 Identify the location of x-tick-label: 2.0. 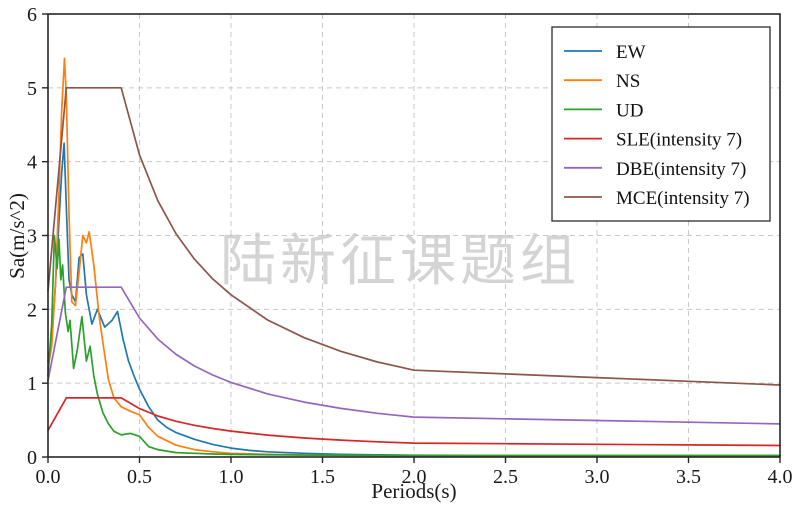
(414, 477).